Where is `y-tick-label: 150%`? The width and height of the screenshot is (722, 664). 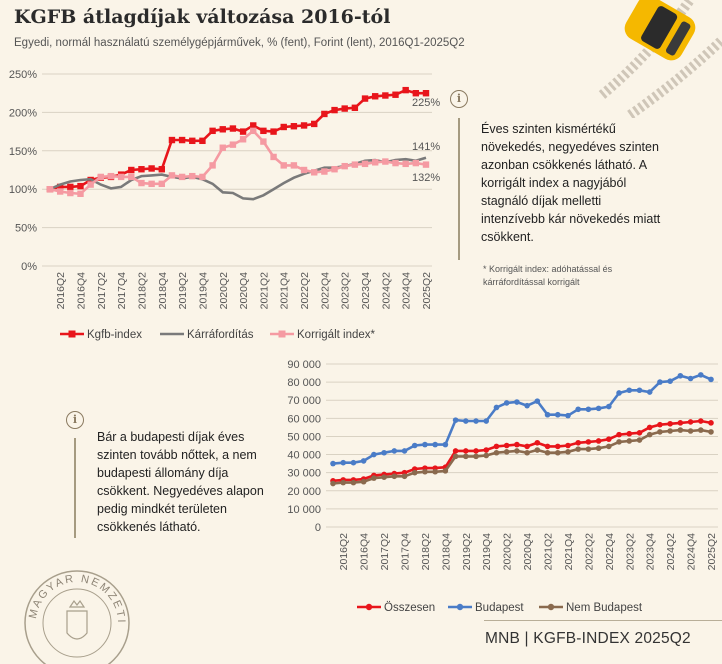 y-tick-label: 150% is located at coordinates (23, 152).